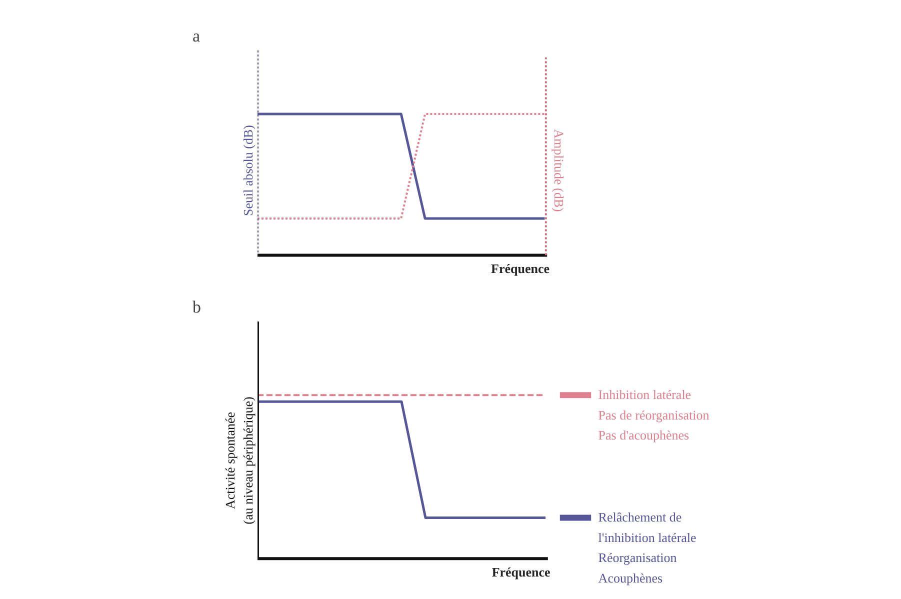 This screenshot has height=599, width=901. I want to click on text: Relâchement de l'inhibition latérale Réorganisation Acouphènes, so click(647, 548).